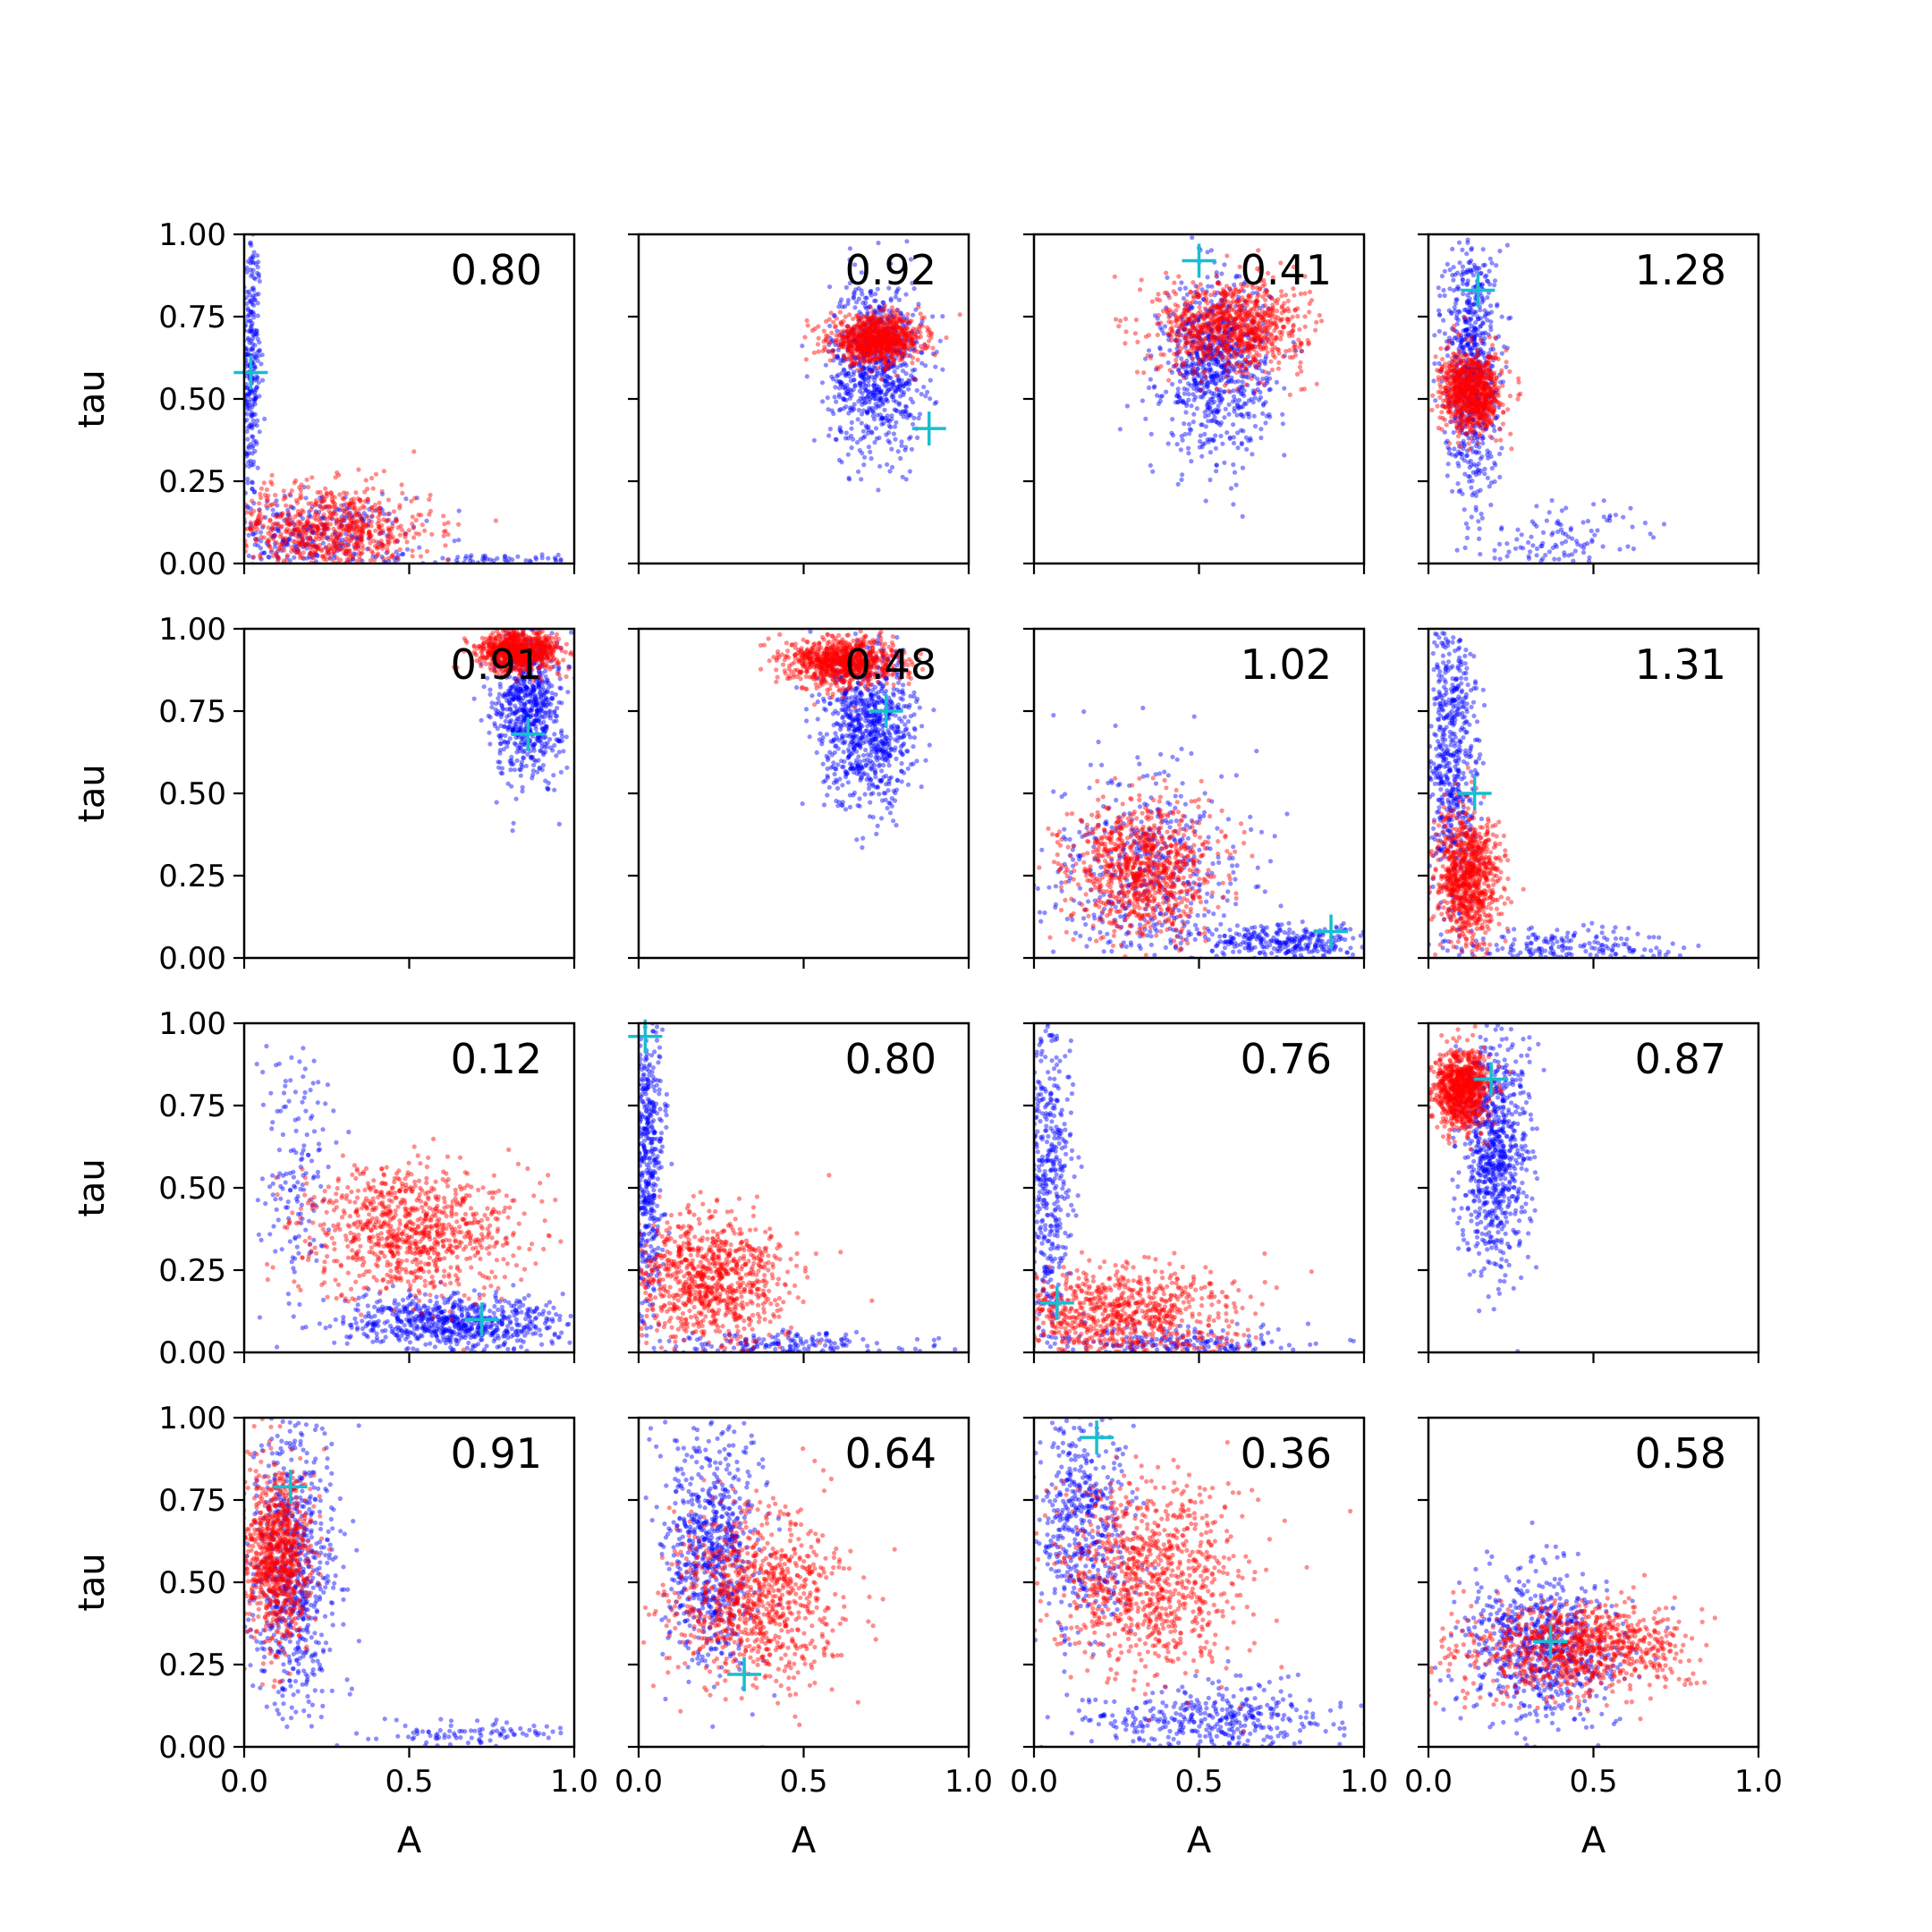 This screenshot has height=1932, width=1932. What do you see at coordinates (1547, 399) in the screenshot?
I see `panel-points` at bounding box center [1547, 399].